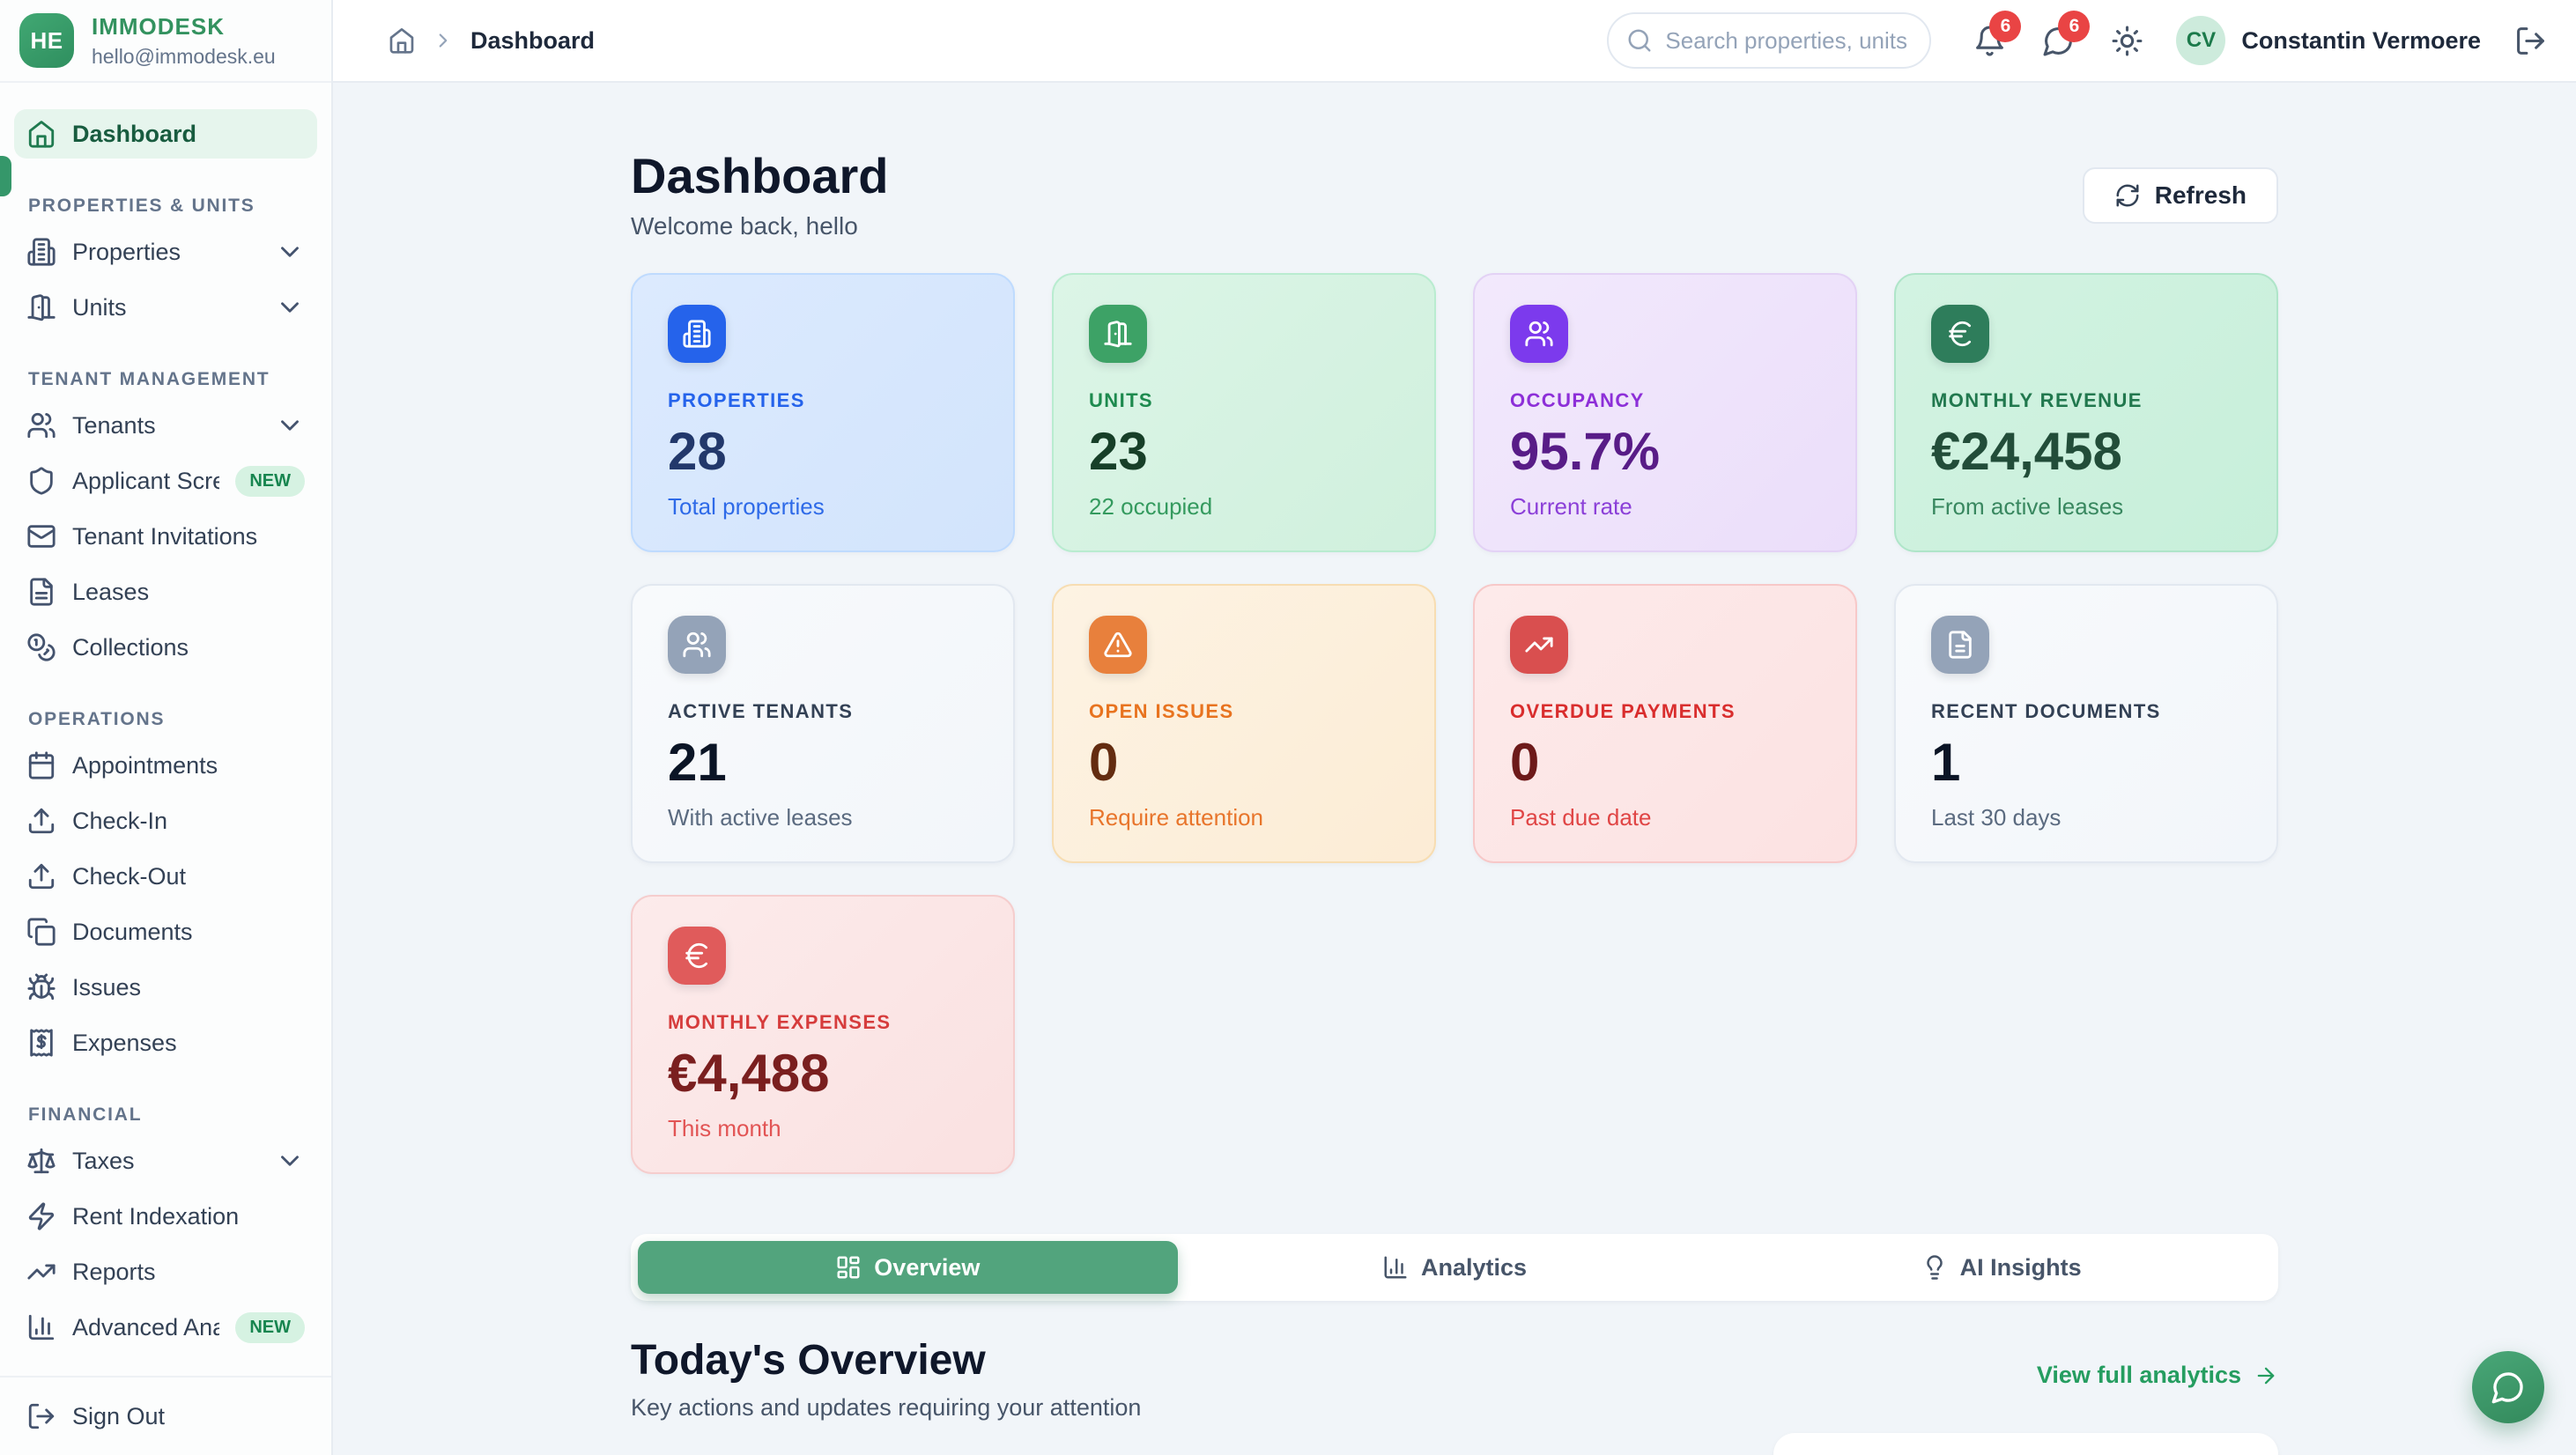  Describe the element at coordinates (2508, 1387) in the screenshot. I see `chat-fab-button` at that location.